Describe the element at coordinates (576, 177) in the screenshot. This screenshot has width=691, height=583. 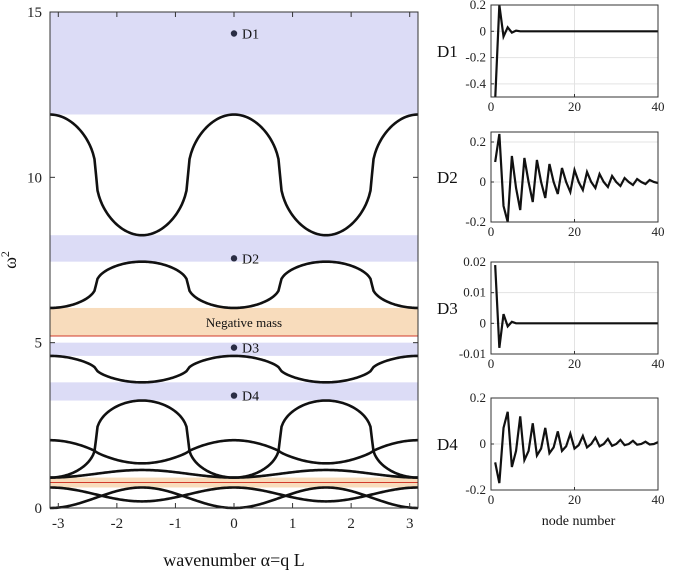
I see `mode-shape-line-D2` at that location.